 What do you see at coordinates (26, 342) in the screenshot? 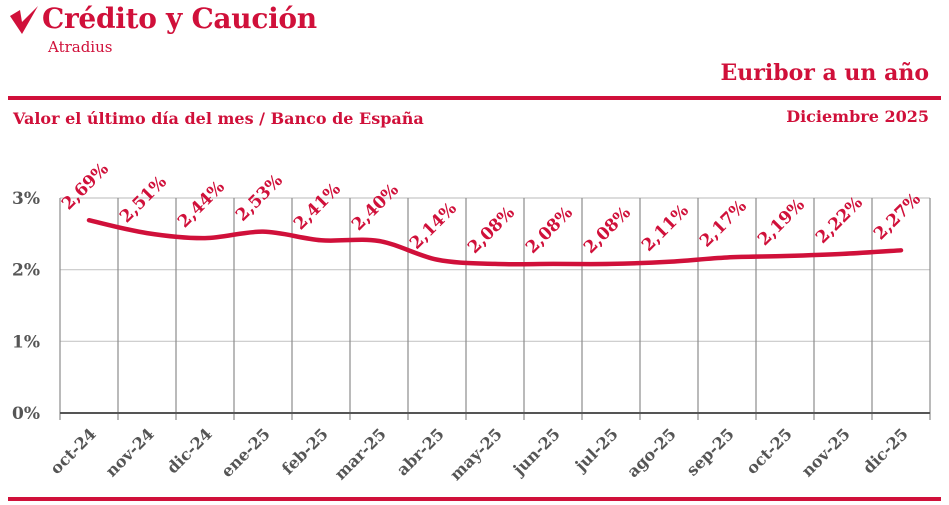
I see `y-tick-label: 1%` at bounding box center [26, 342].